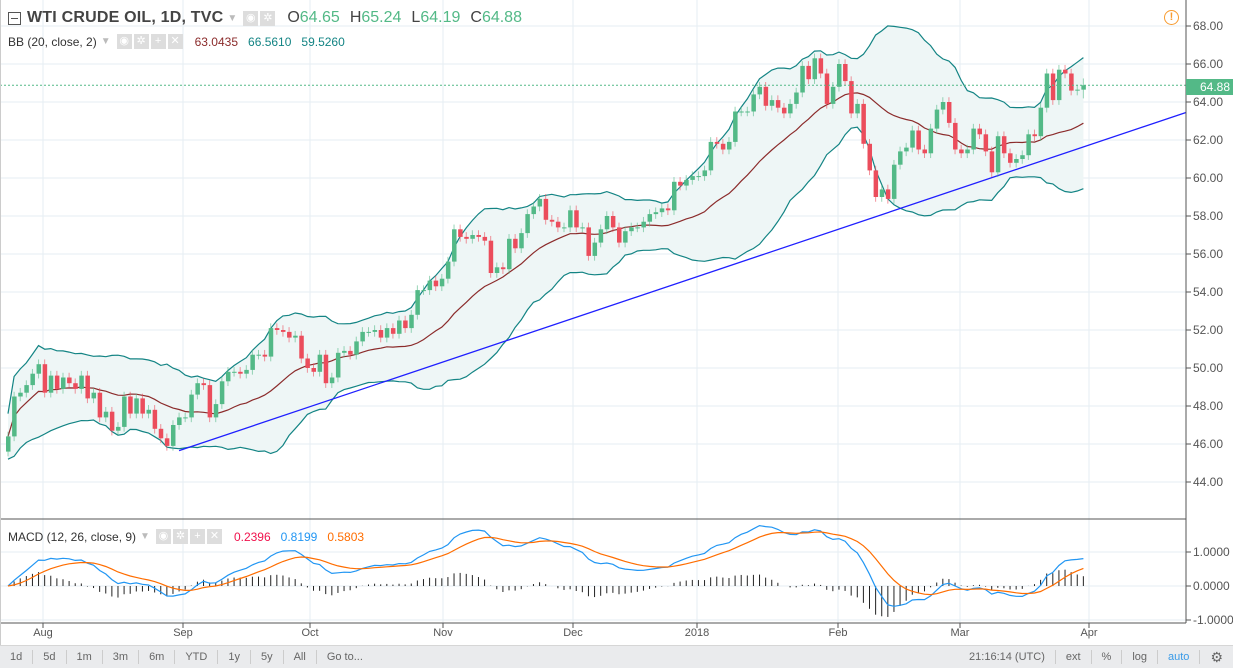 The image size is (1233, 668). What do you see at coordinates (1074, 657) in the screenshot?
I see `ext-toggle: ext` at bounding box center [1074, 657].